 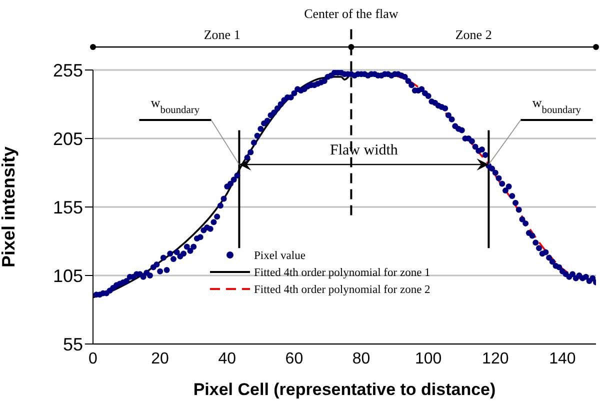 What do you see at coordinates (562, 359) in the screenshot?
I see `x-tick-label: 140` at bounding box center [562, 359].